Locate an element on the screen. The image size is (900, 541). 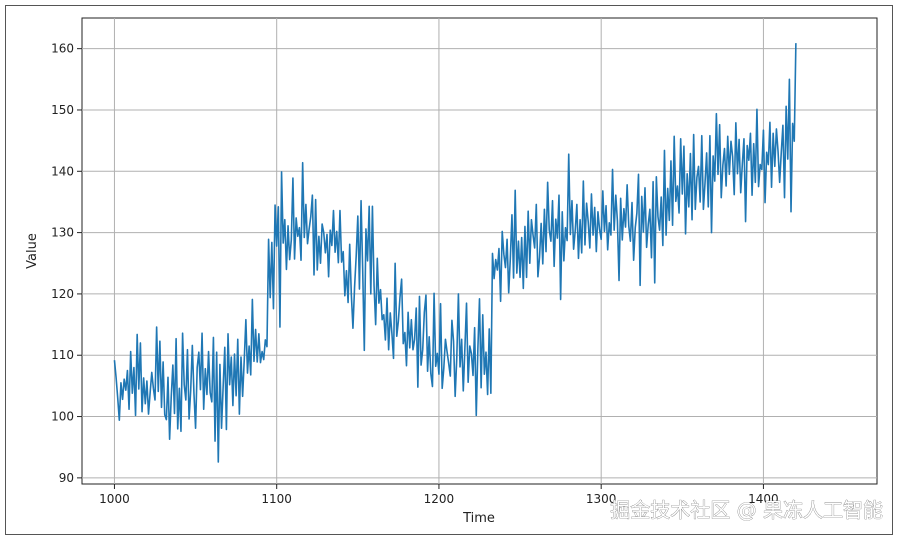
y-tick-label: 100 is located at coordinates (62, 417).